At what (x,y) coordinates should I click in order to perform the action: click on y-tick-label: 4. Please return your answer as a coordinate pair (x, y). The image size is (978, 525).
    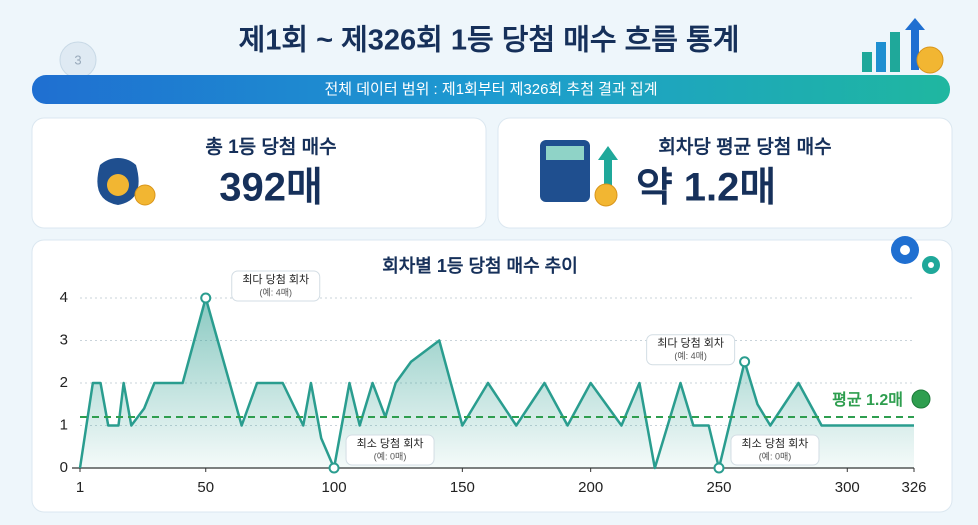
    Looking at the image, I should click on (64, 297).